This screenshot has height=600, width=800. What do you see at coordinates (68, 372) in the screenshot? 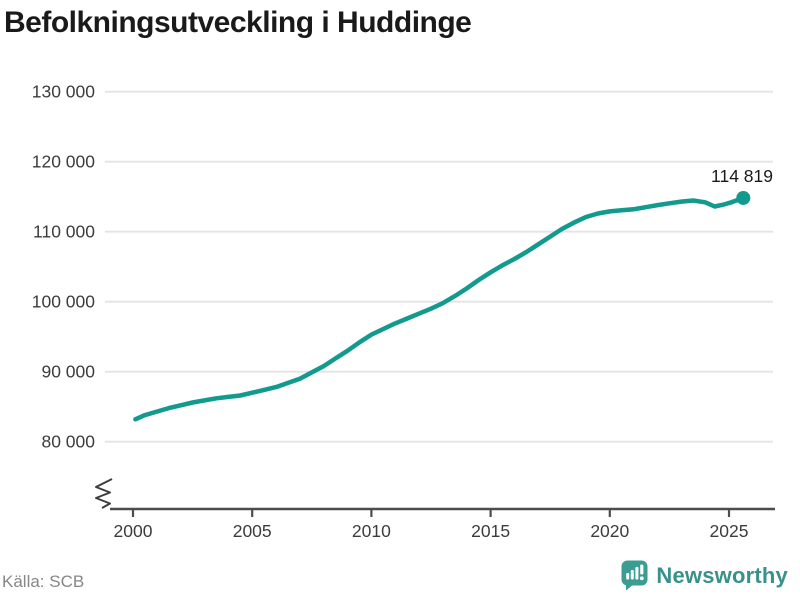
I see `y-axis-tick-label: 90 000` at bounding box center [68, 372].